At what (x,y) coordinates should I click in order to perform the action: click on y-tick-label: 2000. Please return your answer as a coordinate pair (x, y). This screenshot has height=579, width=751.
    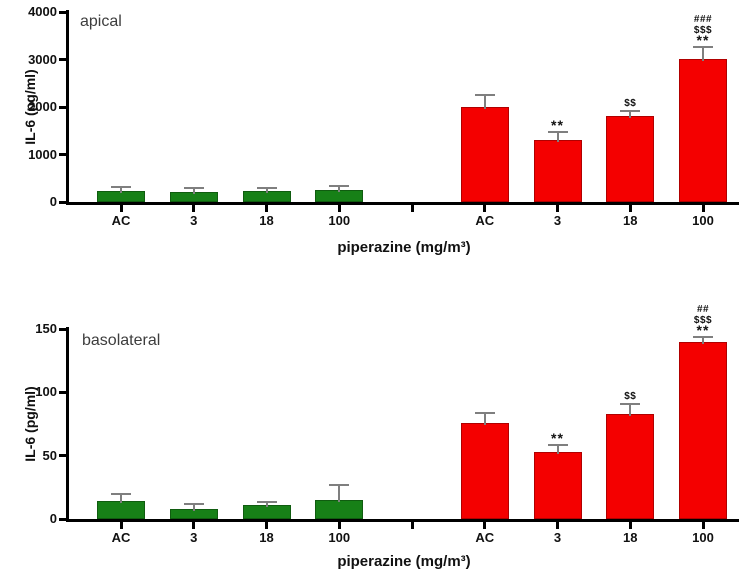
    Looking at the image, I should click on (42, 106).